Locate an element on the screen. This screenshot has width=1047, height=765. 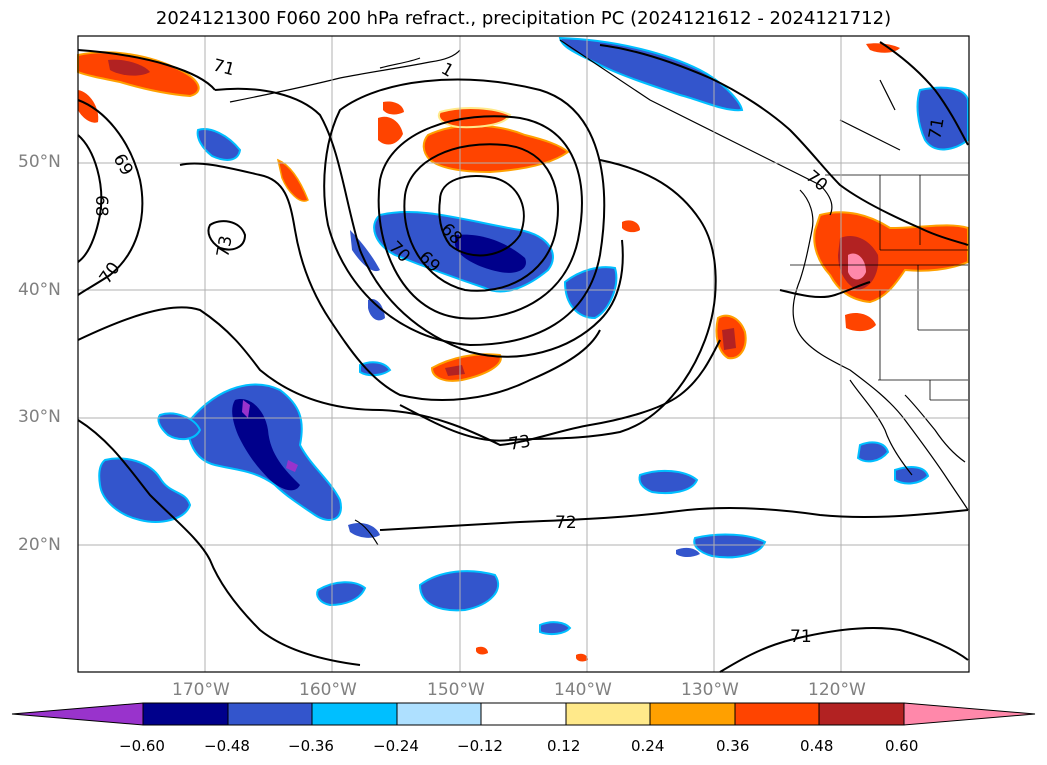
colorbar is located at coordinates (523, 714).